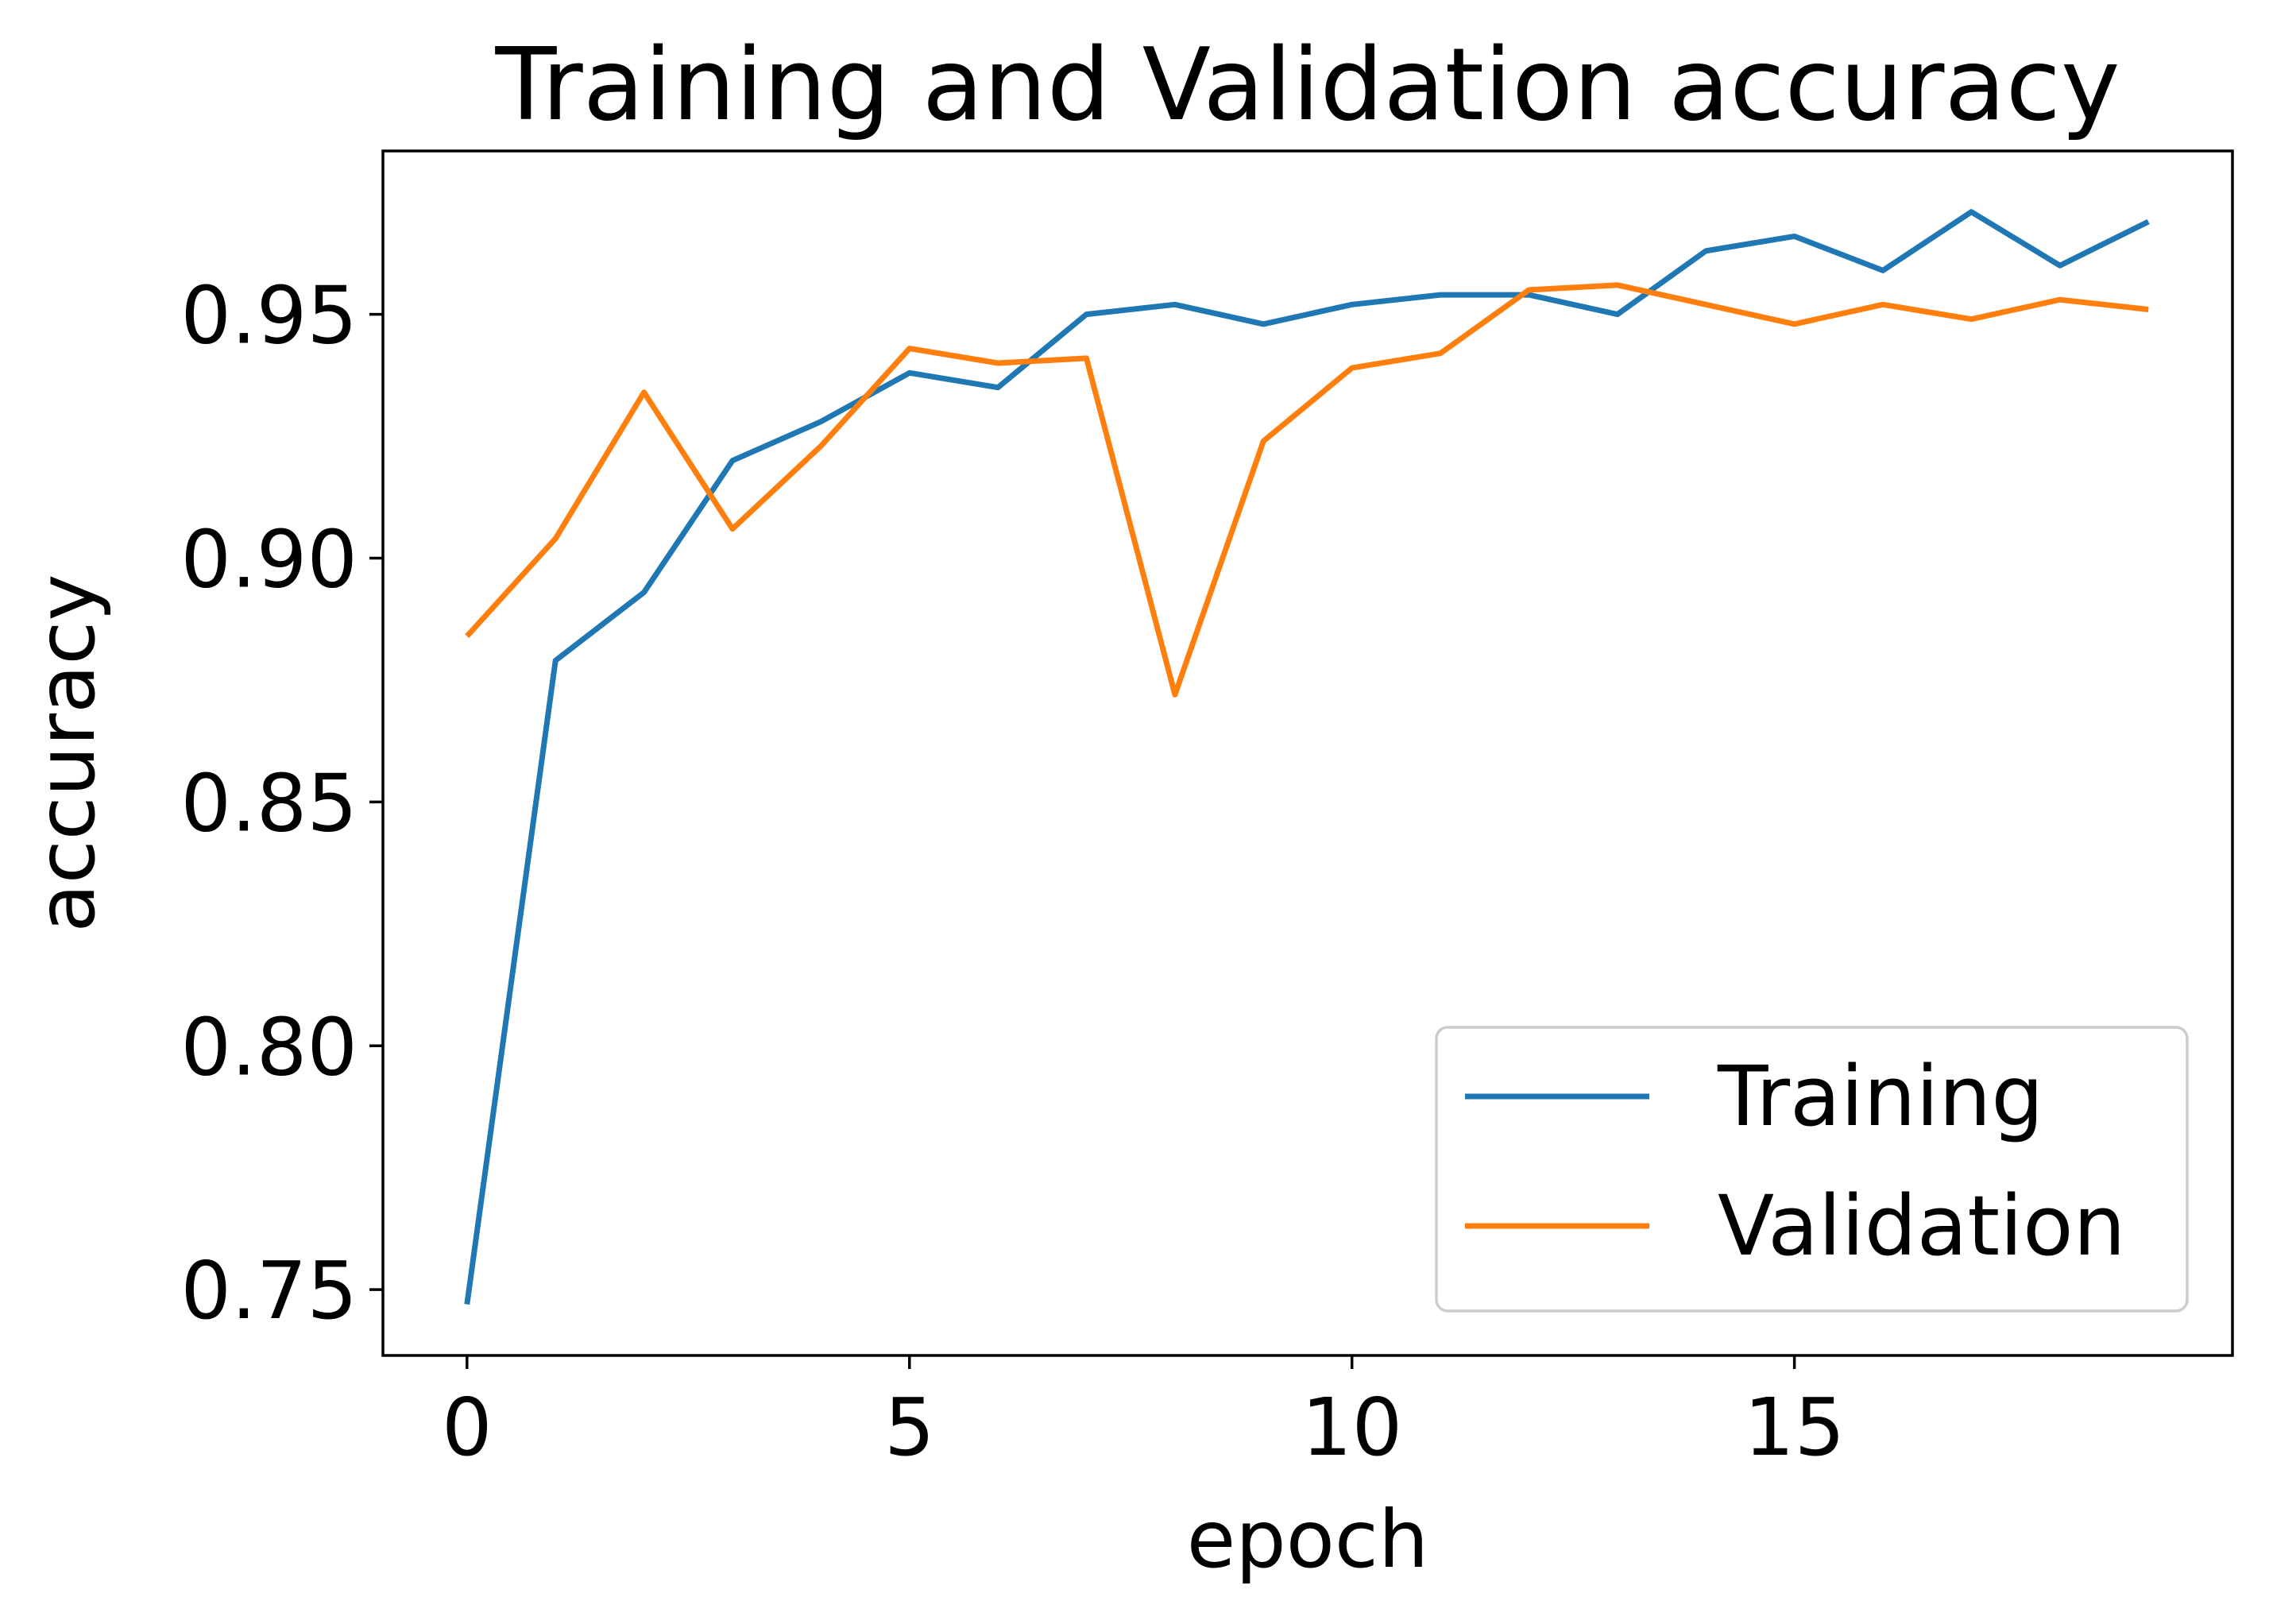 The image size is (2269, 1624). I want to click on x-axis-label: epoch, so click(1308, 1539).